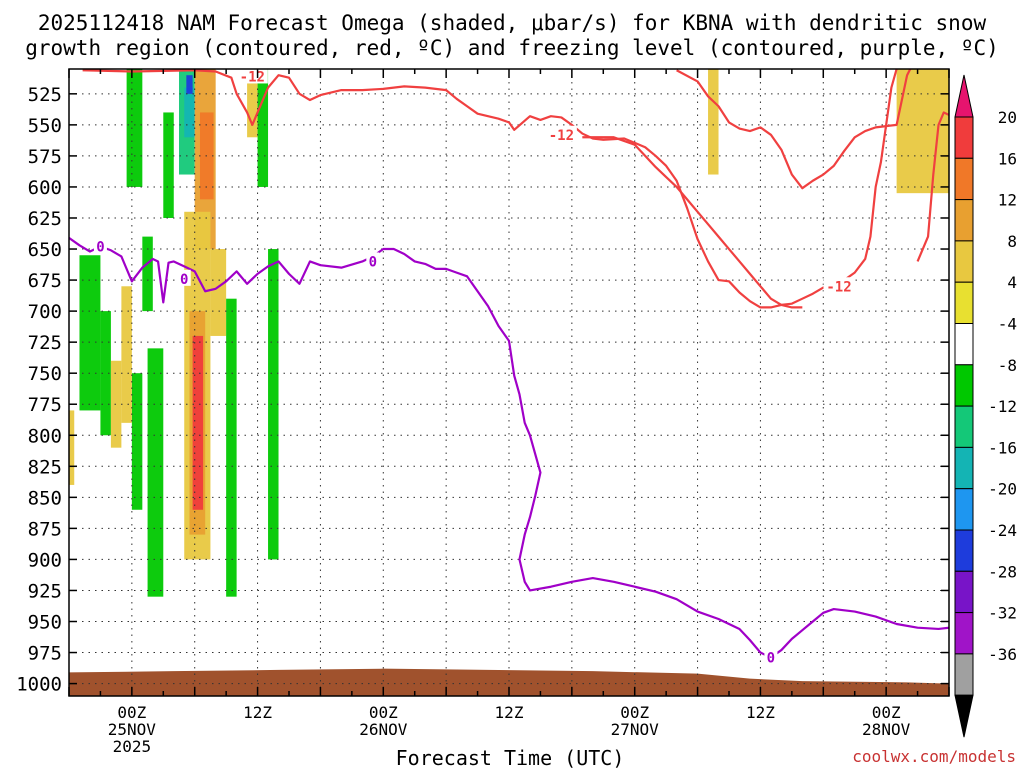  What do you see at coordinates (132, 746) in the screenshot?
I see `x-tick-year: 2025` at bounding box center [132, 746].